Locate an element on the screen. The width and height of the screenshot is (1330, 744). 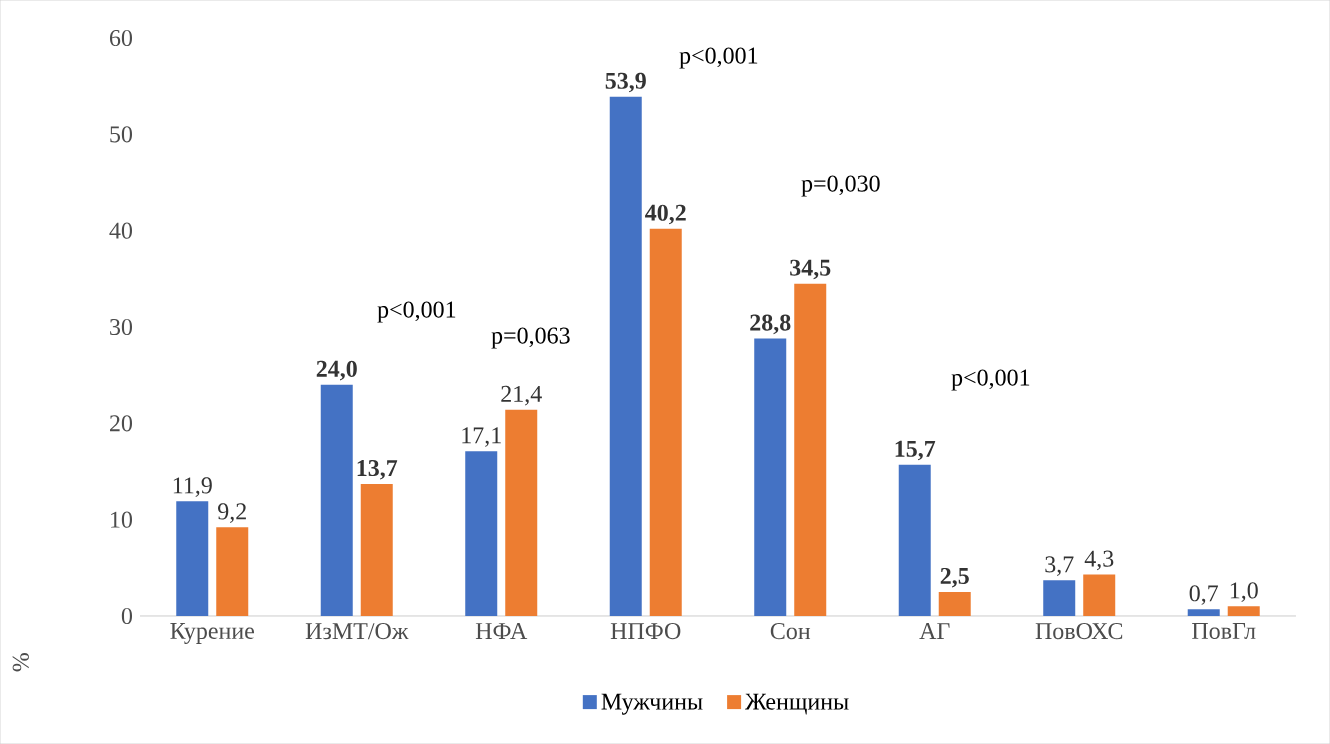
legend-label: Мужчины is located at coordinates (652, 704).